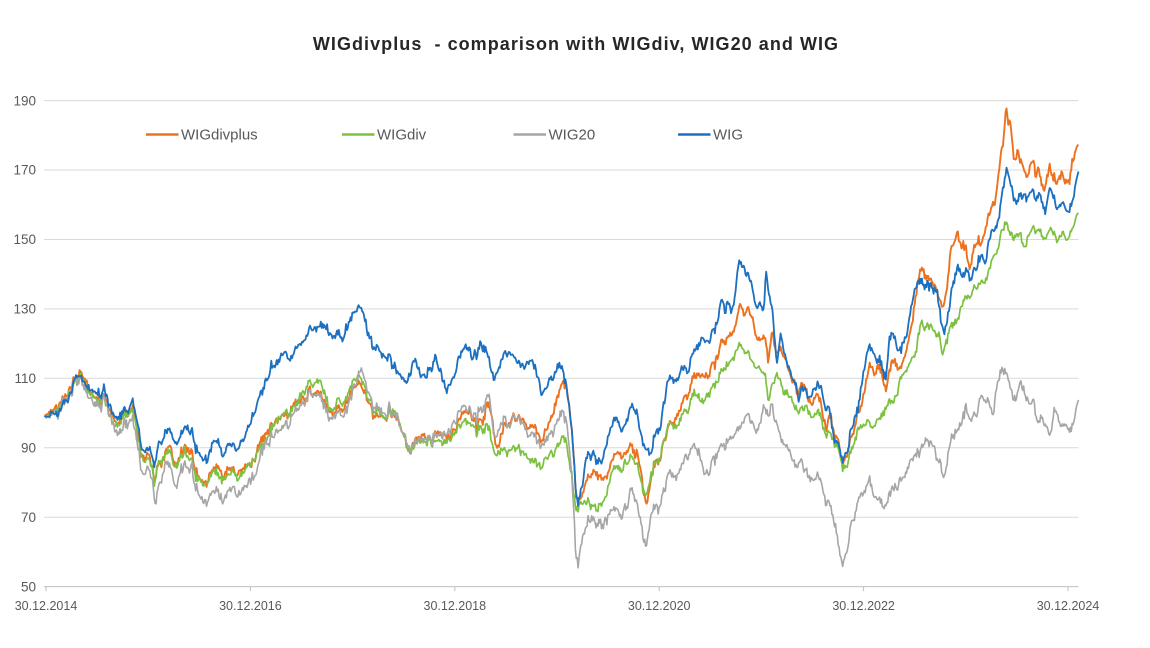 This screenshot has height=648, width=1150. Describe the element at coordinates (863, 606) in the screenshot. I see `svg-text: 30.12.2022` at that location.